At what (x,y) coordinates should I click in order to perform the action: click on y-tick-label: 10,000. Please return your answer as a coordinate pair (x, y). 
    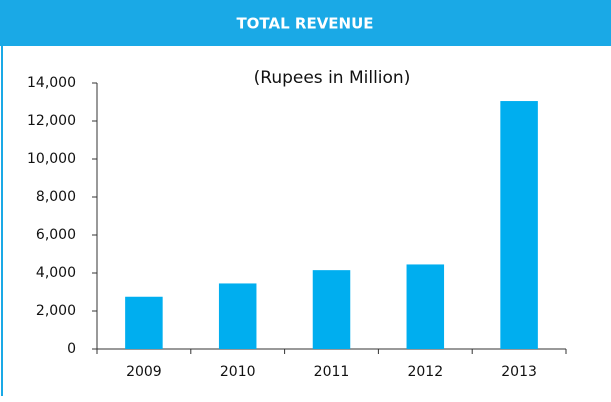
    Looking at the image, I should click on (51, 159).